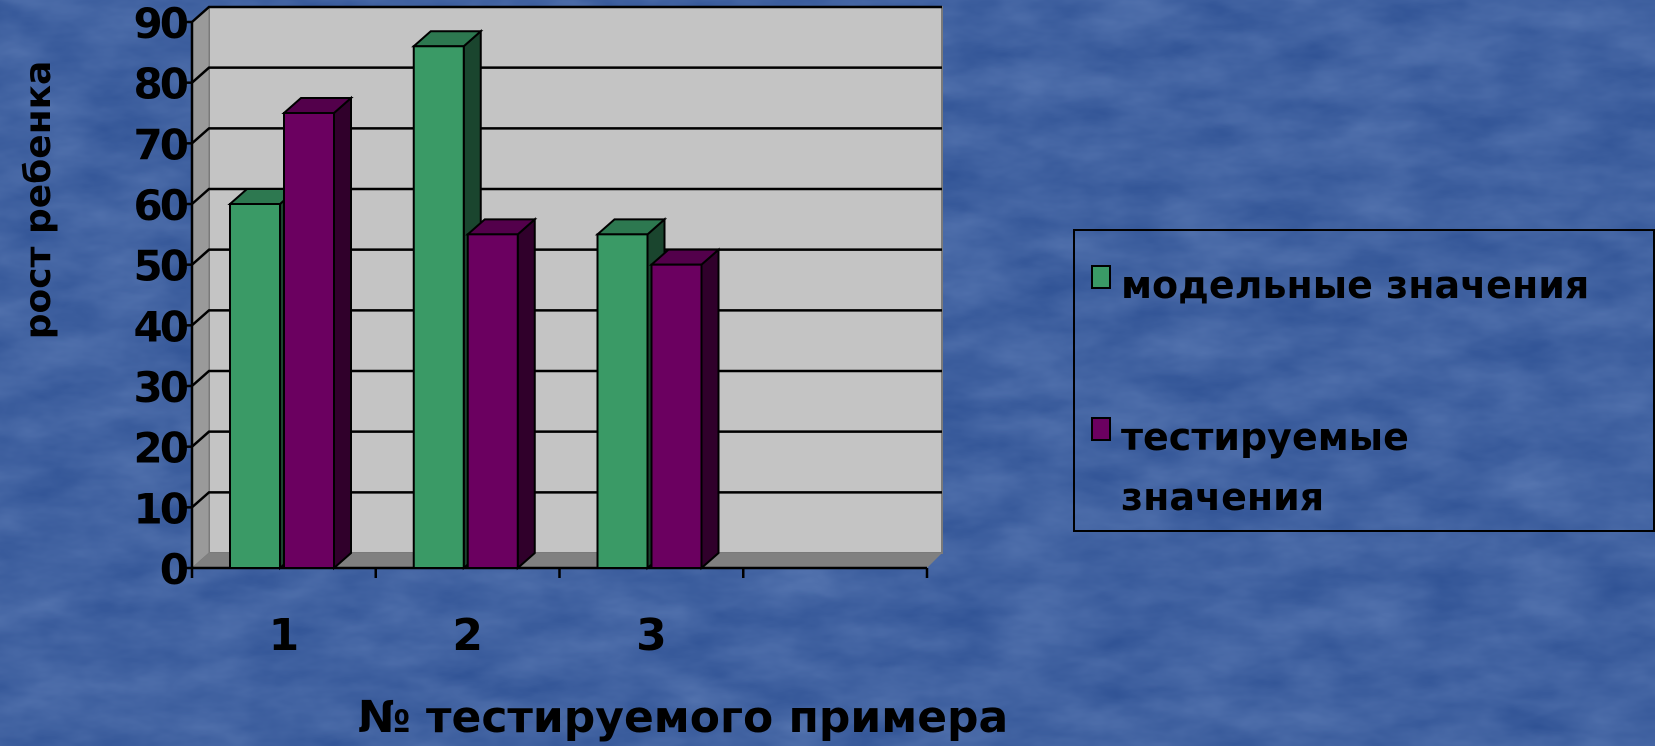 The height and width of the screenshot is (746, 1655). I want to click on plot-floor, so click(567, 560).